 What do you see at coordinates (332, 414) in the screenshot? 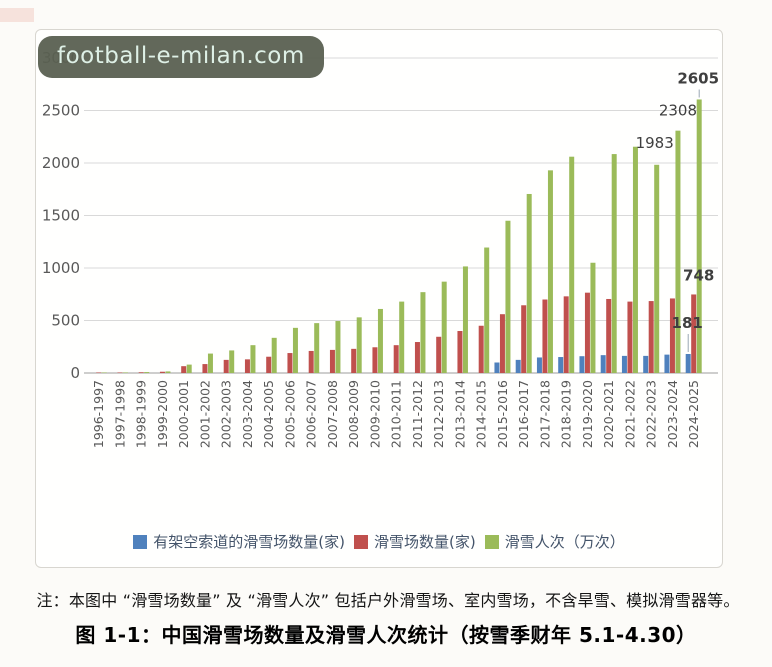
I see `x-tick-label: 2007-2008` at bounding box center [332, 414].